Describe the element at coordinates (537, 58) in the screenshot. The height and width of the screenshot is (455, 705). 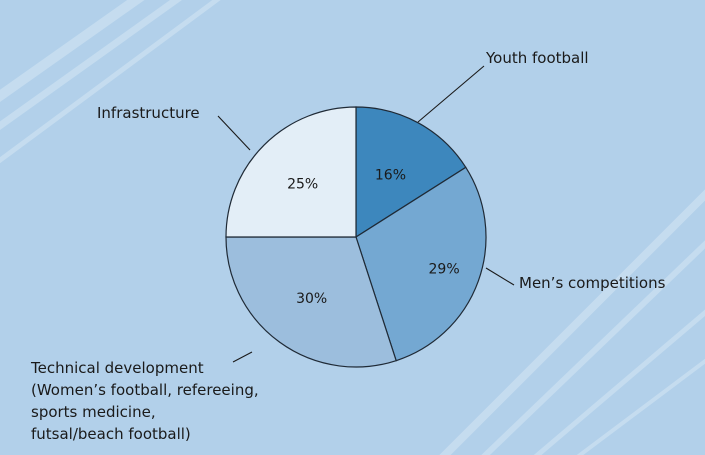
I see `slice-category-label: Youth football` at that location.